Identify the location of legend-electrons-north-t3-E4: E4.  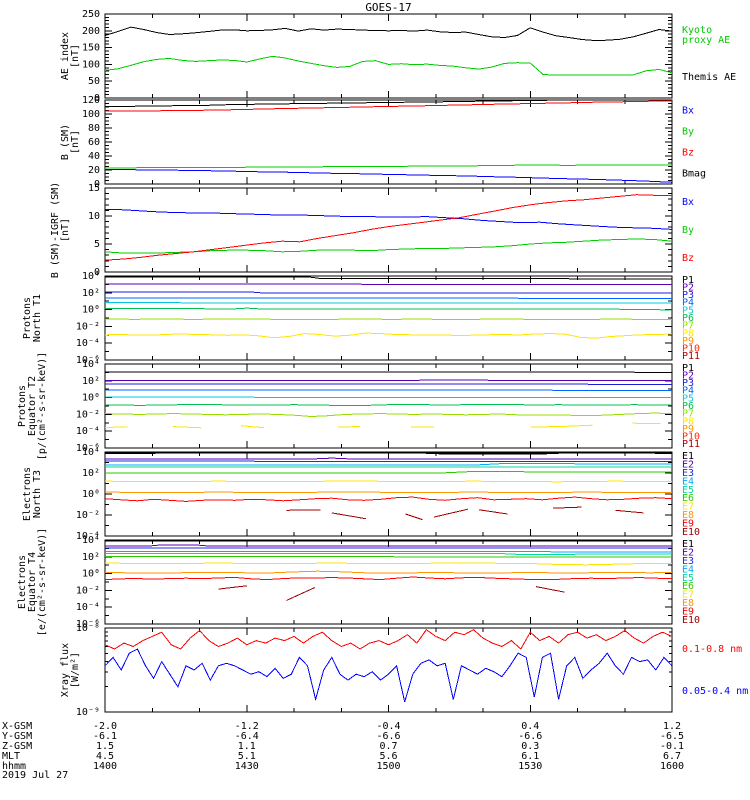
(688, 481).